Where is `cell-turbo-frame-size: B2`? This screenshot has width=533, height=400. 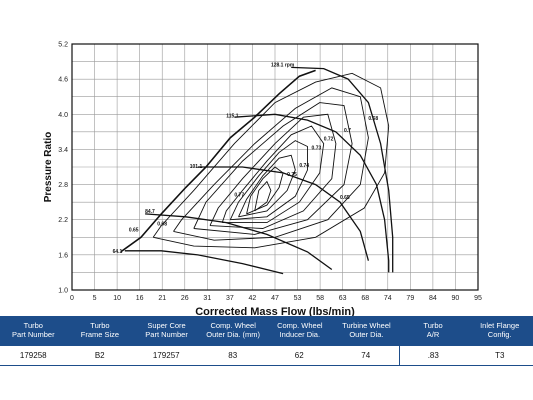 cell-turbo-frame-size: B2 is located at coordinates (99, 355).